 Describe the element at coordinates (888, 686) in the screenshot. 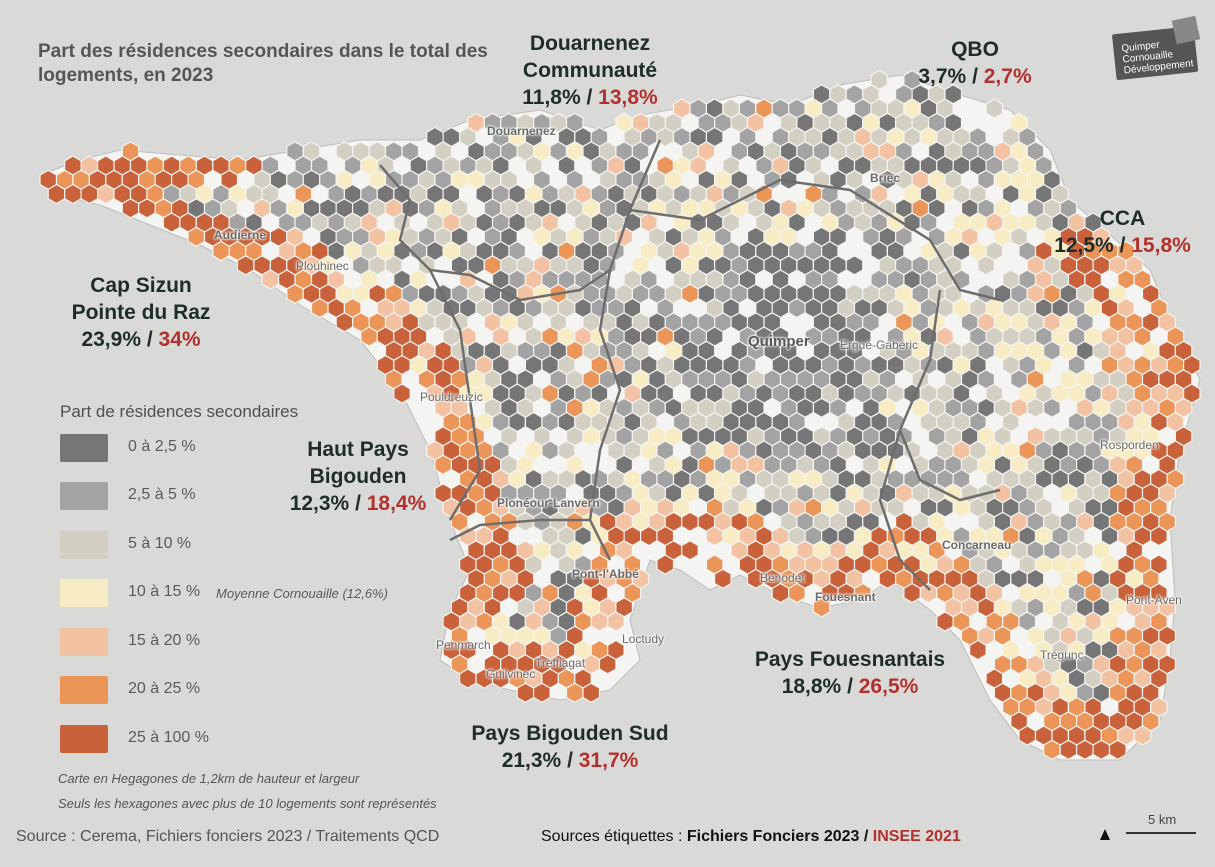

I see `zone-value-insee: 26,5%` at that location.